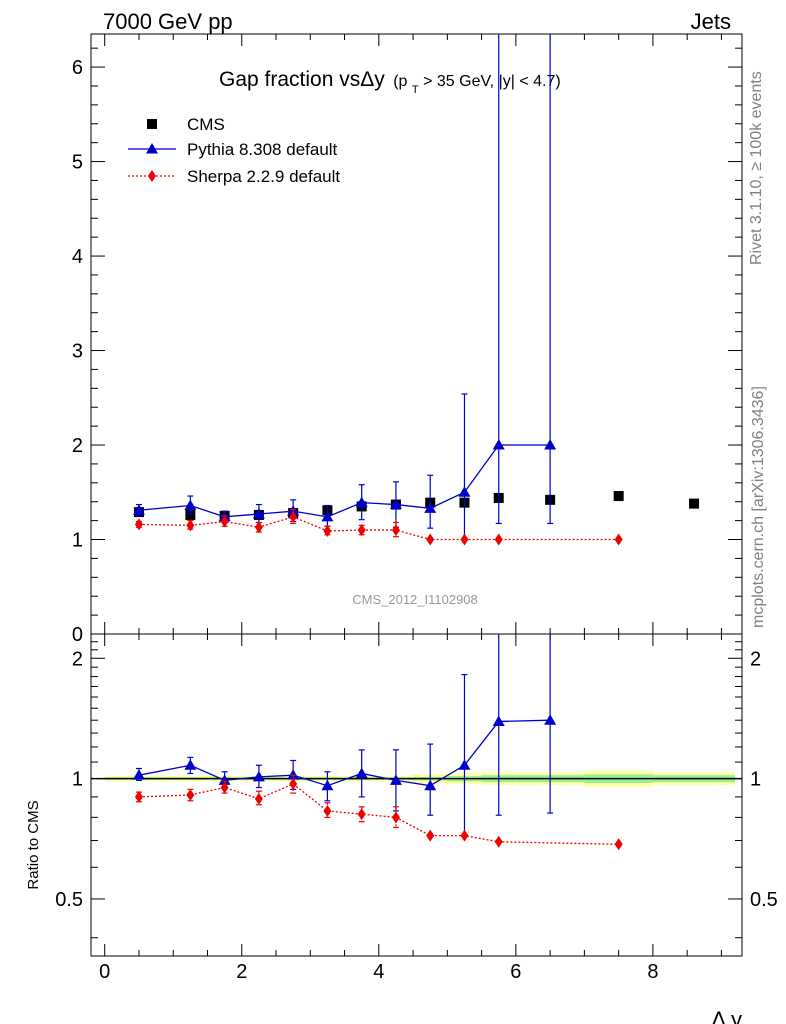 This screenshot has width=786, height=1024. Describe the element at coordinates (77, 257) in the screenshot. I see `main-y-tick-label-4: 4` at that location.